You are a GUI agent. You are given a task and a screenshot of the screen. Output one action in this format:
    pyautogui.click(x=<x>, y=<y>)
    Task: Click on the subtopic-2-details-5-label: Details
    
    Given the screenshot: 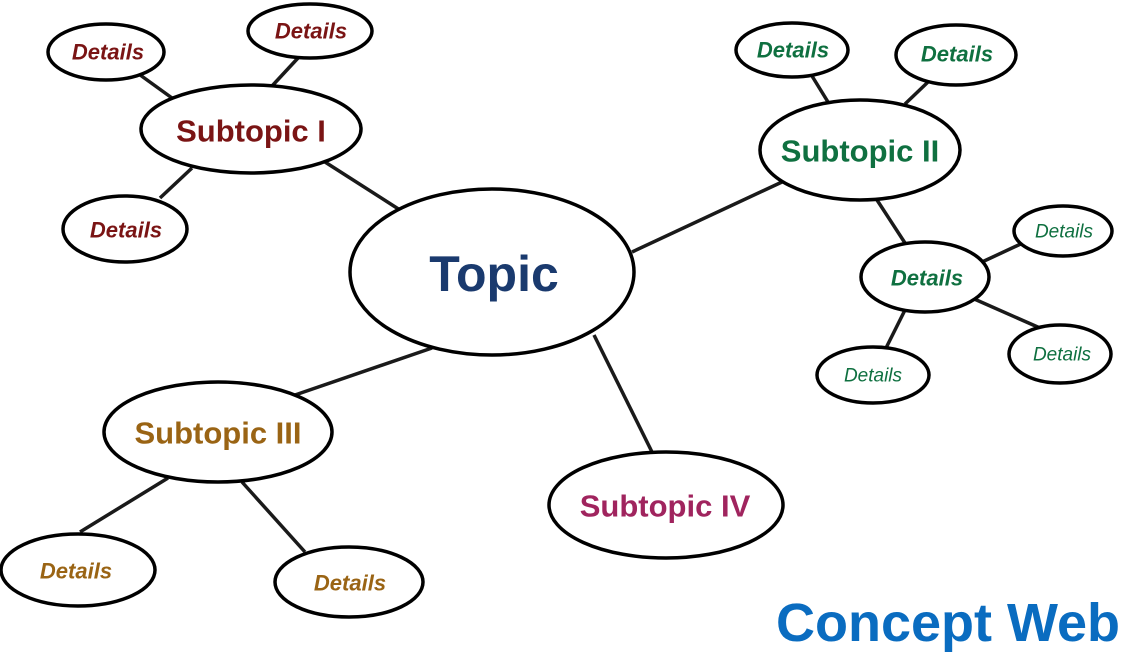 What is the action you would take?
    pyautogui.click(x=1062, y=355)
    